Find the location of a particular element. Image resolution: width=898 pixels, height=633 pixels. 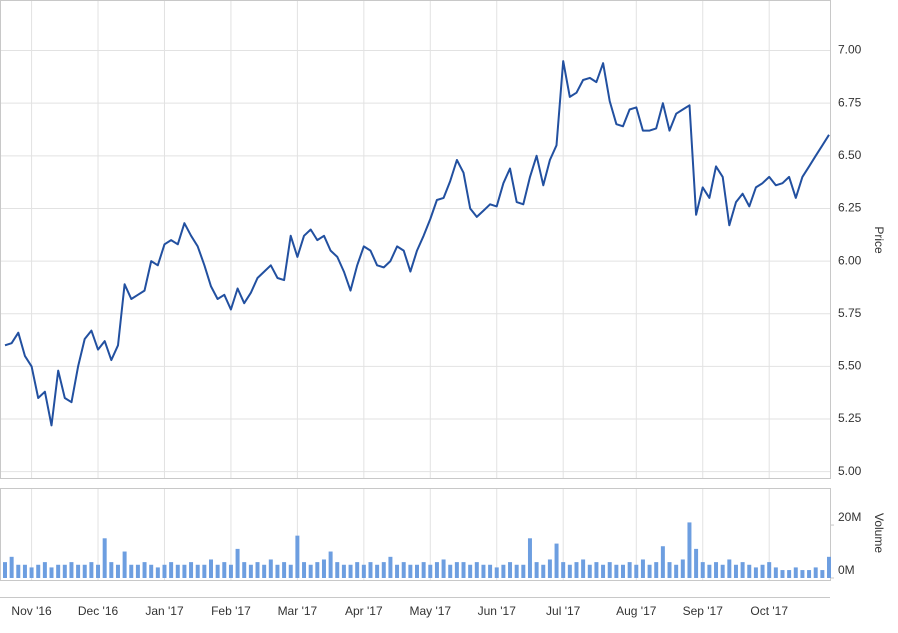

y-tick-label: 6.00 is located at coordinates (850, 260).